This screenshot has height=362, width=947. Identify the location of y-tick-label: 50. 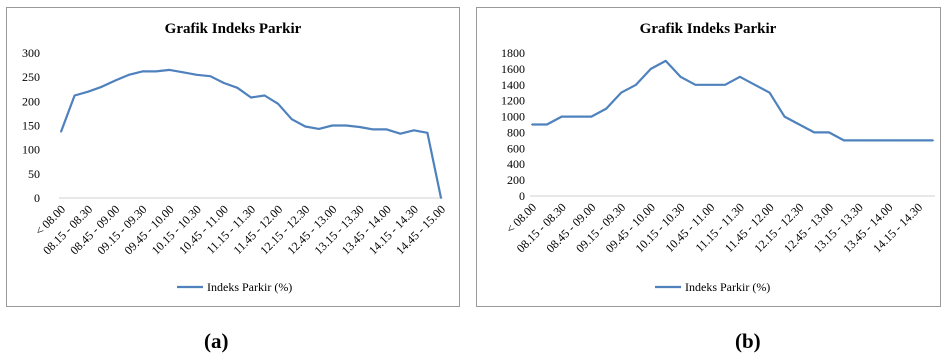
(34, 174).